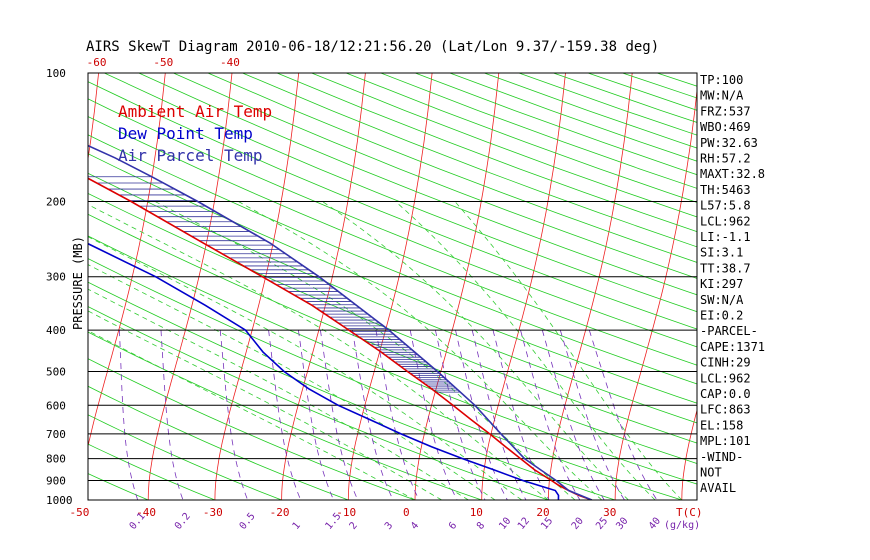 Image resolution: width=870 pixels, height=560 pixels. Describe the element at coordinates (721, 316) in the screenshot. I see `index-entry: EI:0.2` at that location.